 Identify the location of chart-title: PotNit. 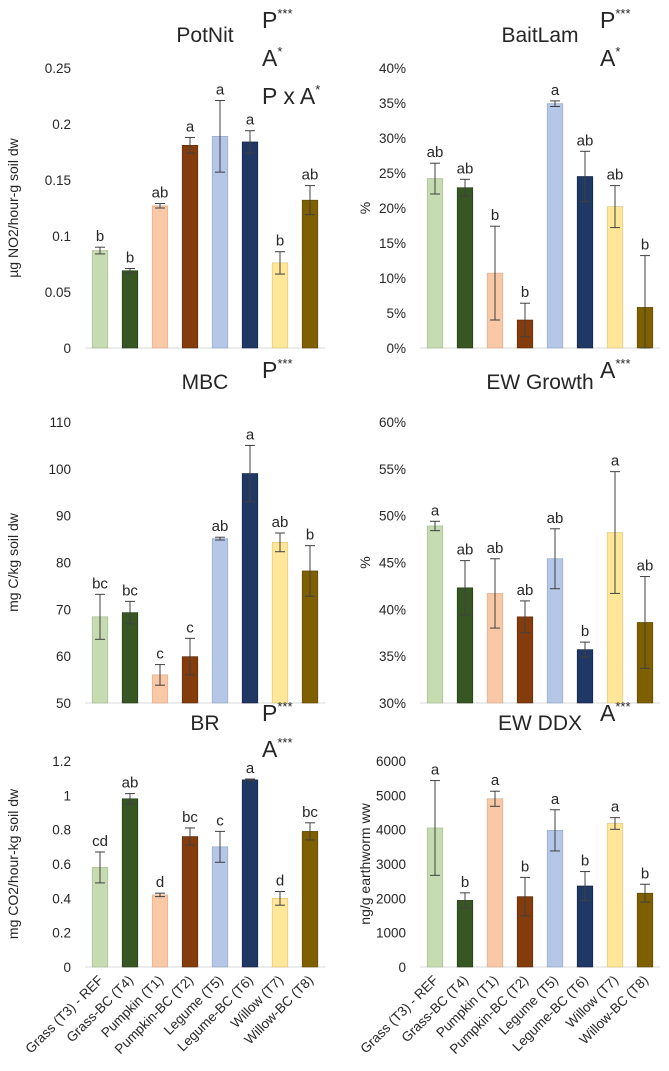
(204, 35).